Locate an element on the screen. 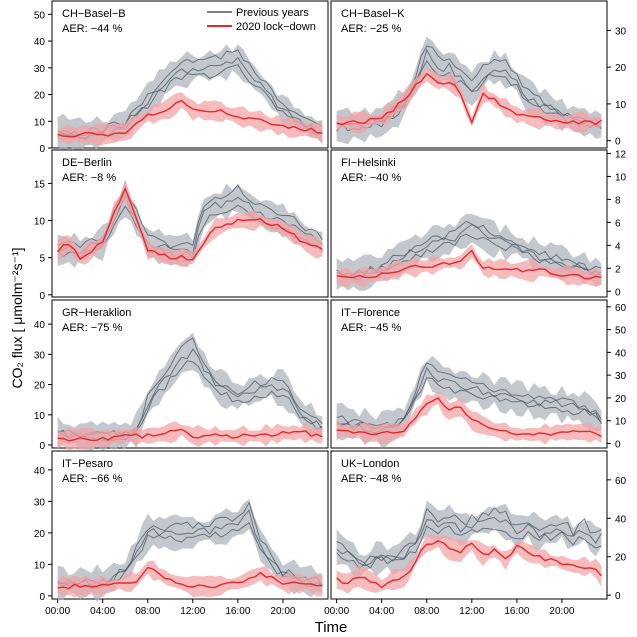 The width and height of the screenshot is (637, 637). figure-ylabel: CO₂ flux [ μmolm⁻²s⁻¹] is located at coordinates (17, 317).